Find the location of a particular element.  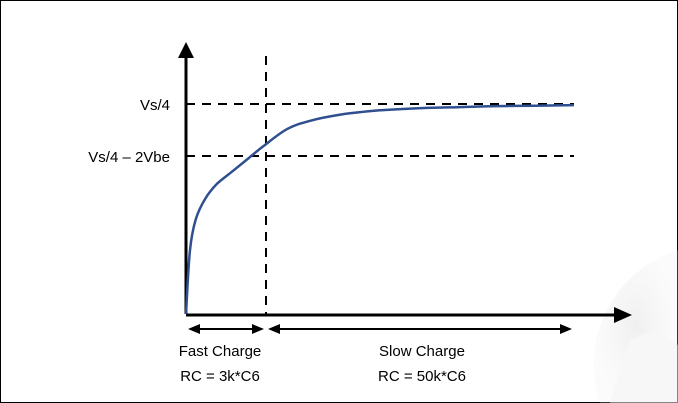

fast-charge-label: Fast Charge is located at coordinates (220, 351).